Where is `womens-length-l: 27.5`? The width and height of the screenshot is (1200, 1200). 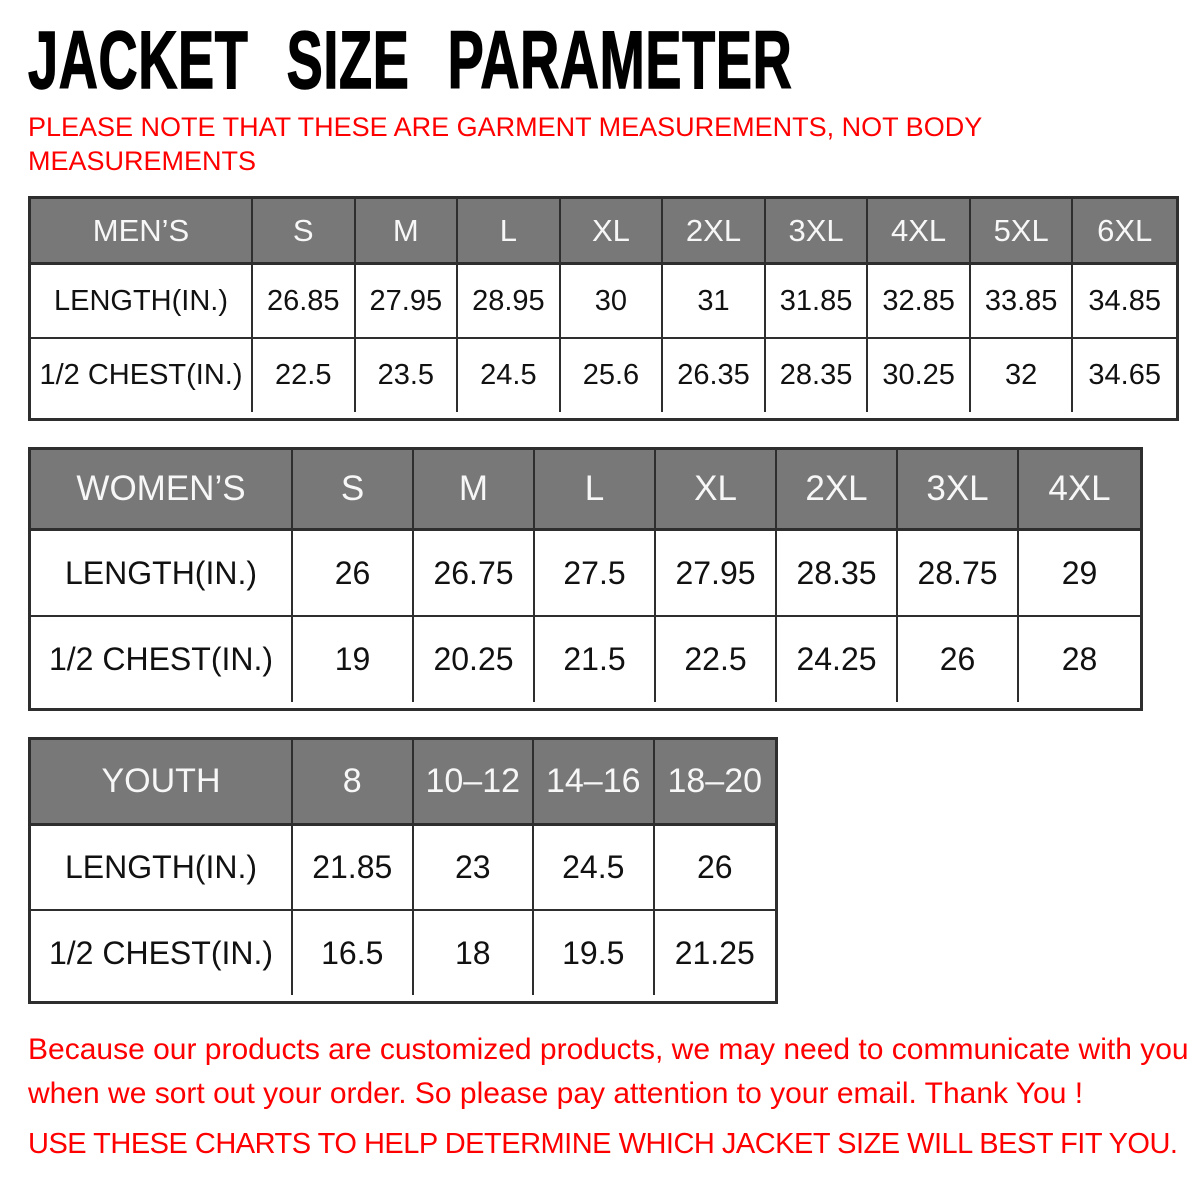 womens-length-l: 27.5 is located at coordinates (595, 574).